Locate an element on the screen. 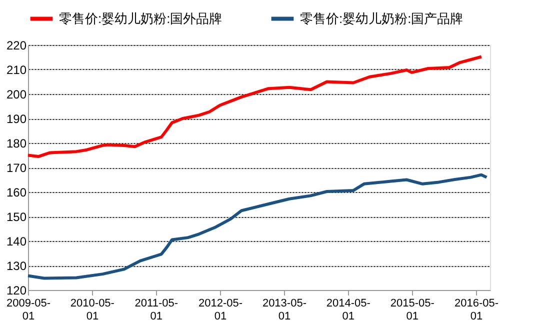  x-tick-label: 2016-05- 01 is located at coordinates (476, 310).